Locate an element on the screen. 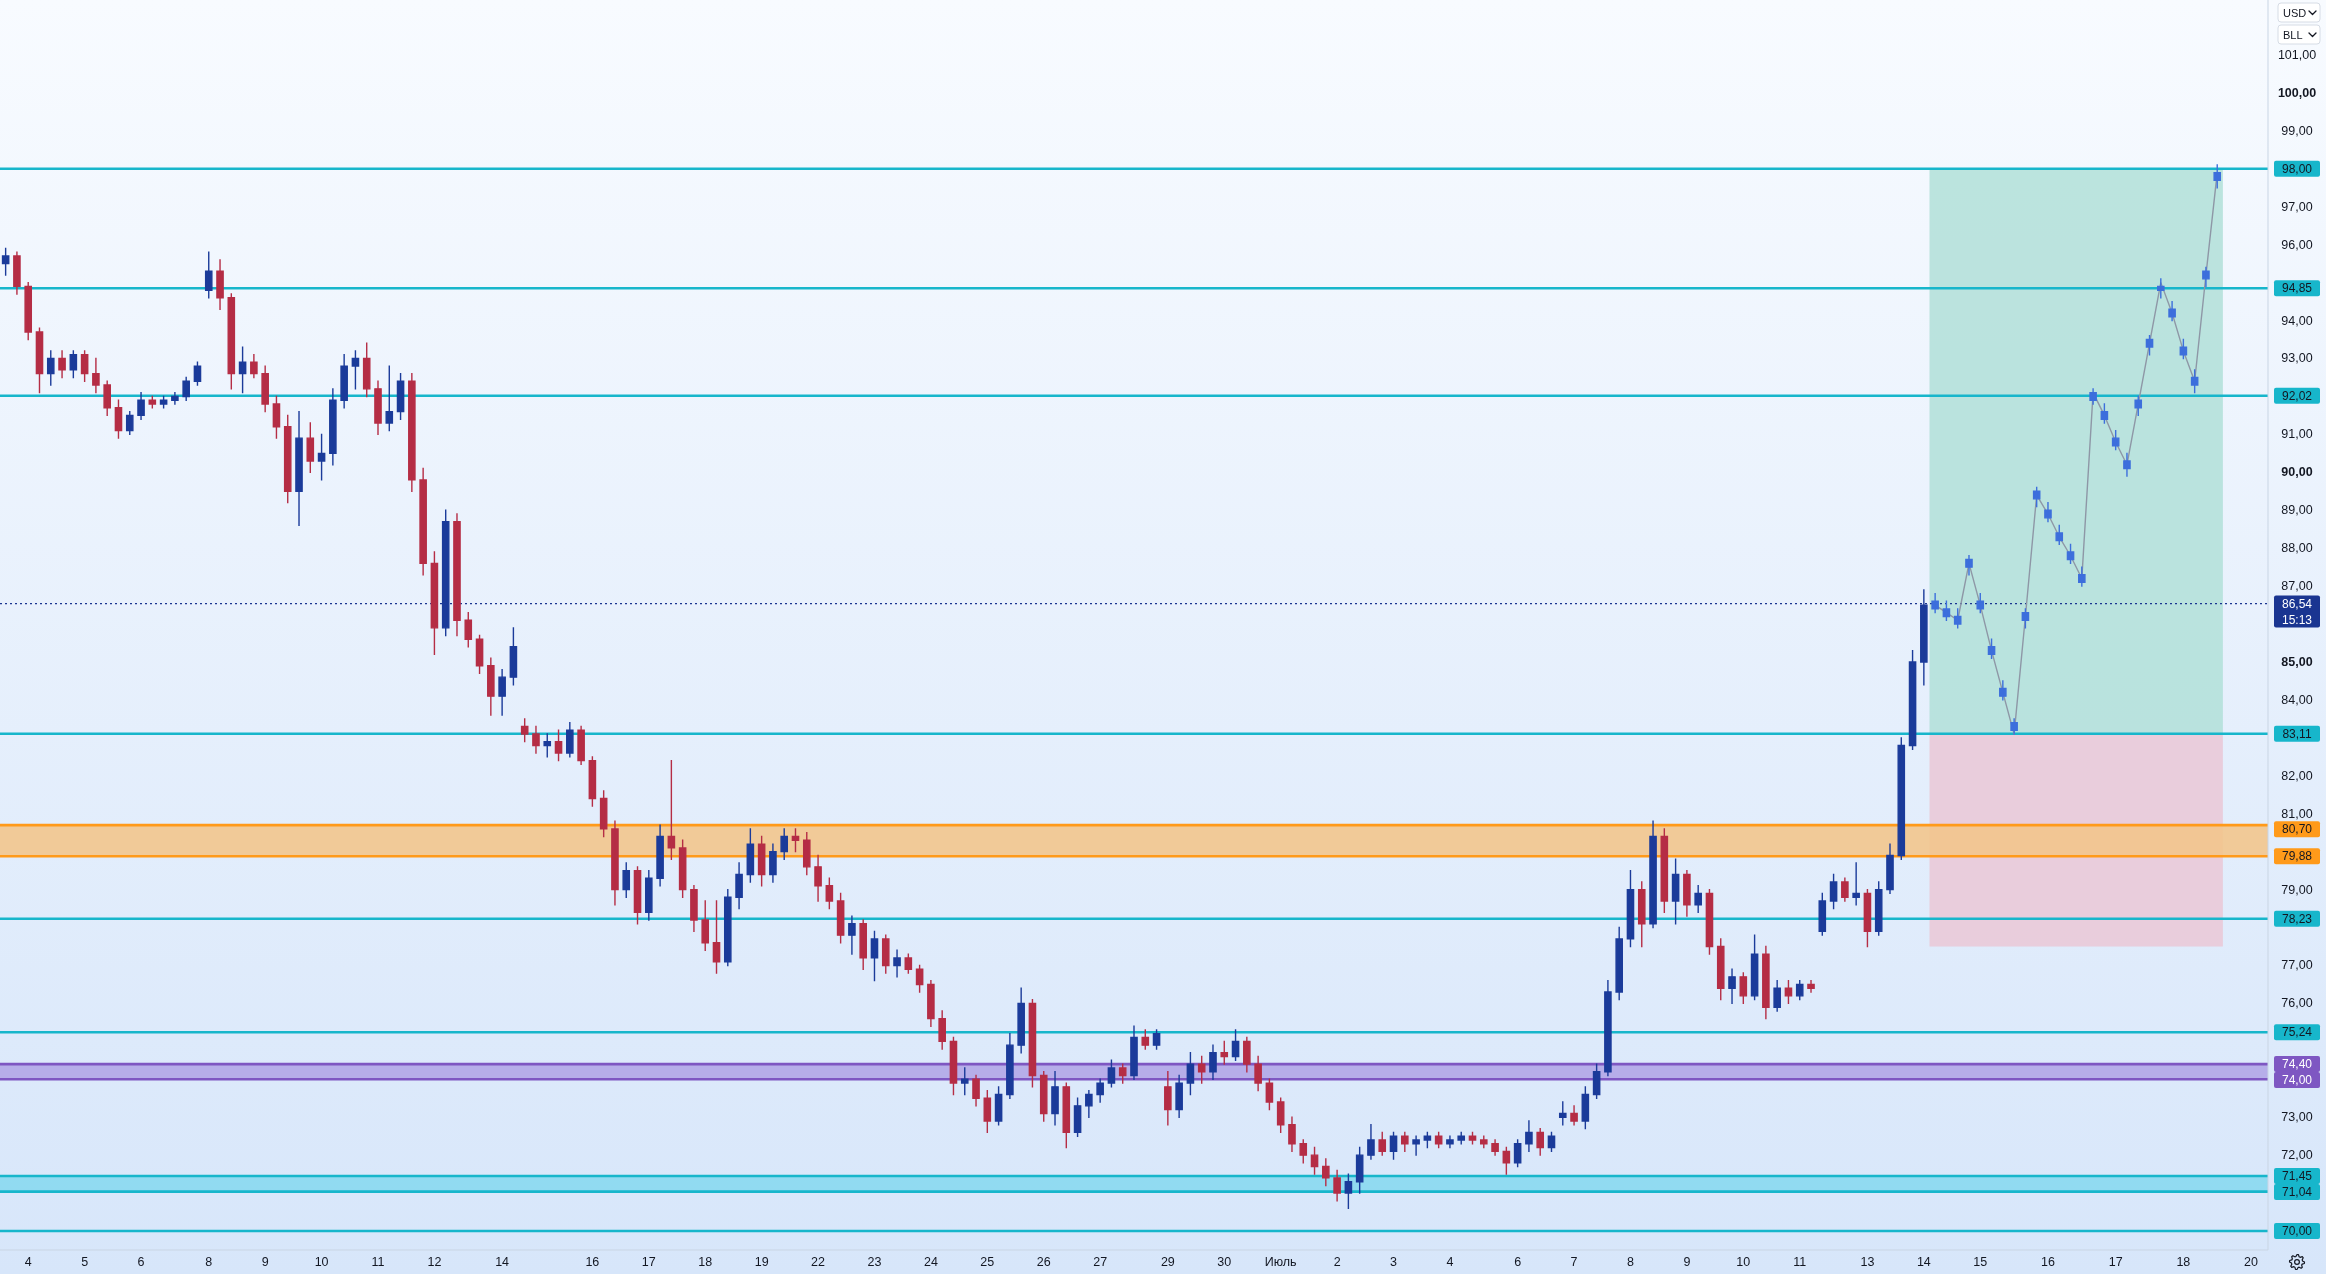 Image resolution: width=2326 pixels, height=1274 pixels. text: USD is located at coordinates (2295, 12).